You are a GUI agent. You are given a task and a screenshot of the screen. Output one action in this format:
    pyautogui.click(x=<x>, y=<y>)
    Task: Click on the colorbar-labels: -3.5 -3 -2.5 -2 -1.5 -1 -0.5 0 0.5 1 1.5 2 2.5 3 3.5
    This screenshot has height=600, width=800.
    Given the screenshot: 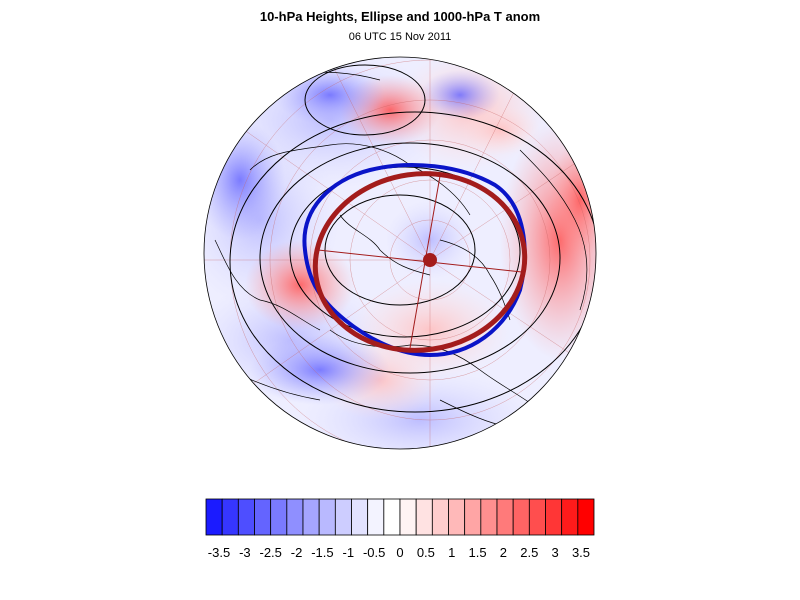 What is the action you would take?
    pyautogui.click(x=399, y=552)
    